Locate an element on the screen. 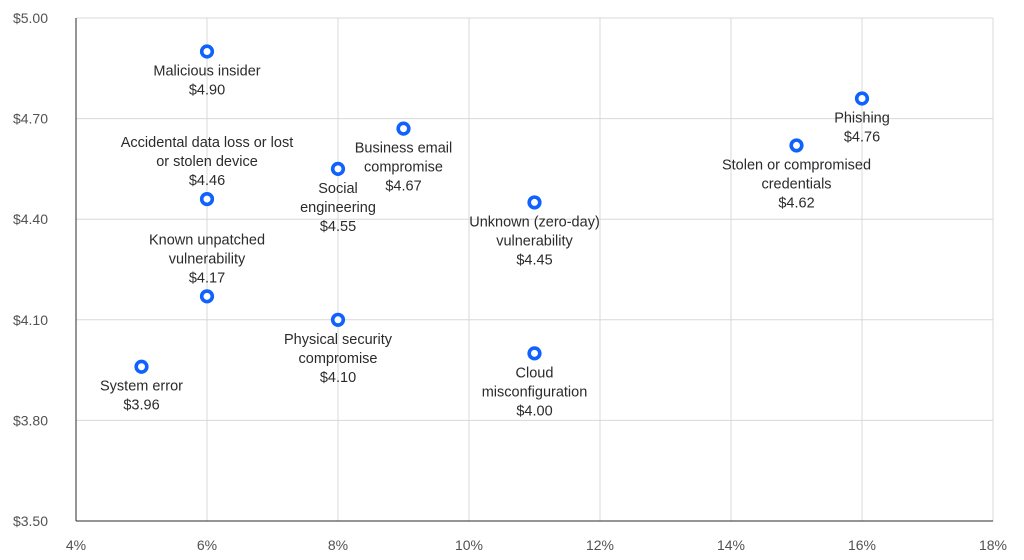 This screenshot has width=1024, height=560. data-label: $4.55 is located at coordinates (338, 227).